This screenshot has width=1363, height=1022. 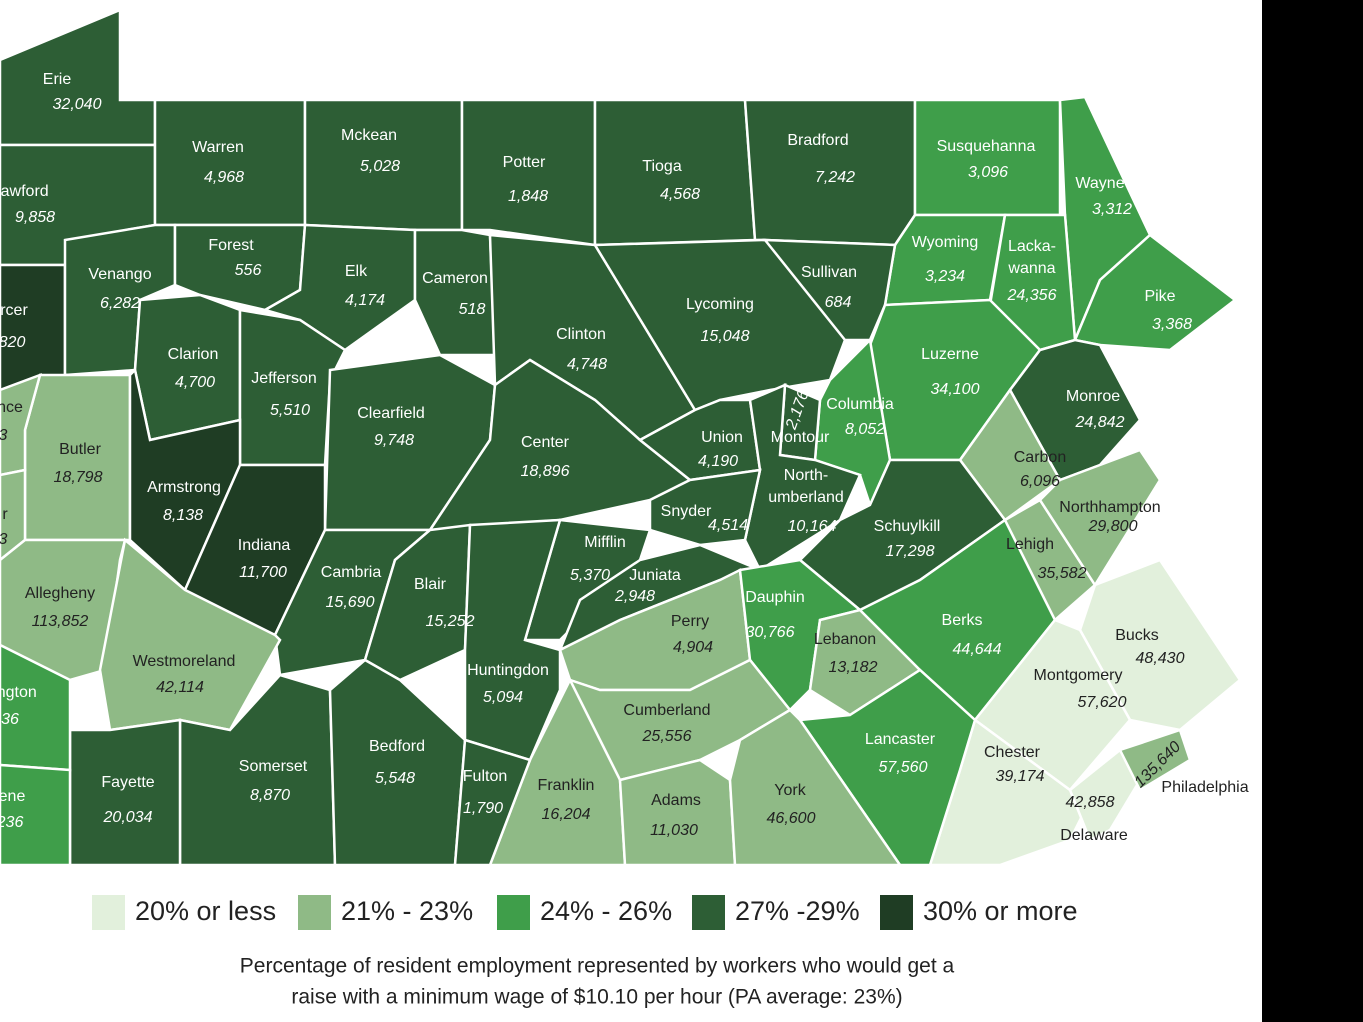 What do you see at coordinates (430, 584) in the screenshot?
I see `county-name: Blair` at bounding box center [430, 584].